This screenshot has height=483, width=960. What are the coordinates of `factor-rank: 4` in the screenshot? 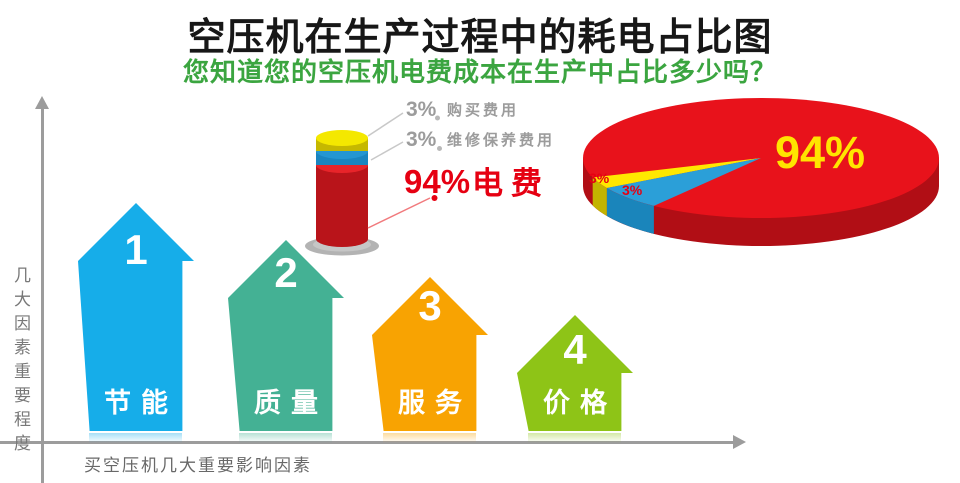 It's located at (575, 349).